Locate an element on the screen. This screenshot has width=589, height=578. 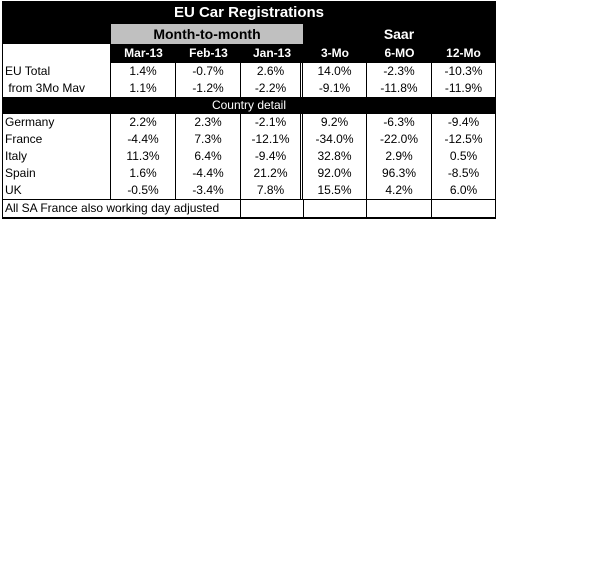
value-cell: 11.3% is located at coordinates (143, 156).